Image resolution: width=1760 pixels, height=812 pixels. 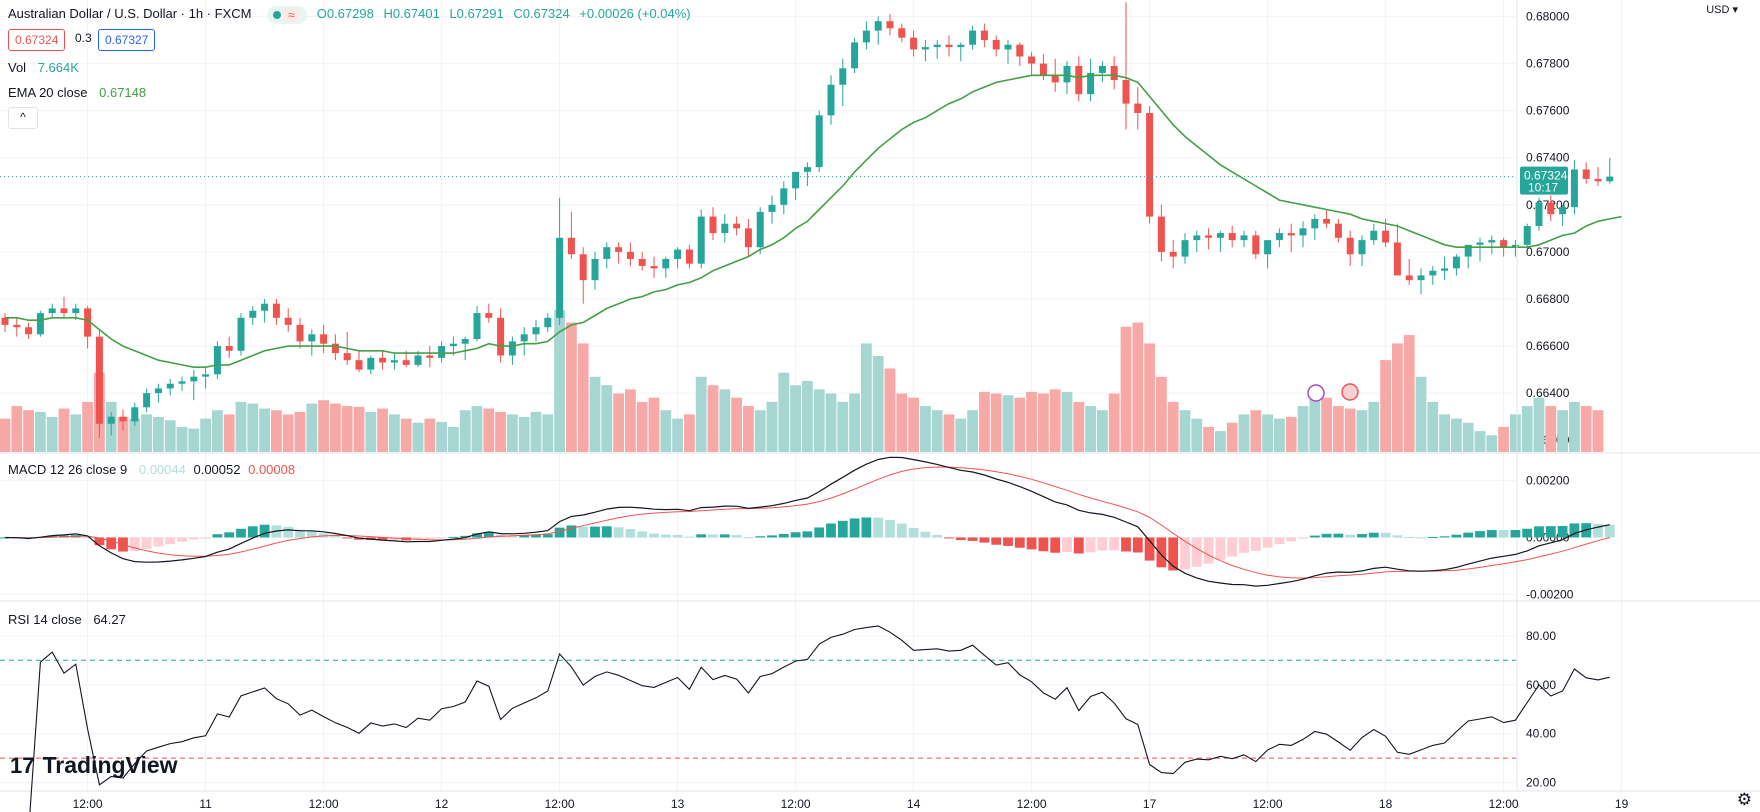 I want to click on macd-line-value: 0.00052, so click(x=217, y=469).